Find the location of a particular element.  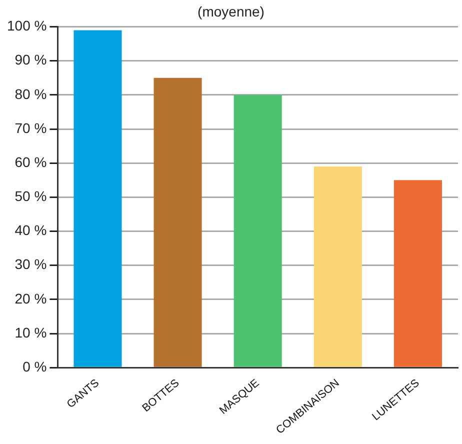

y-tick-label: 40 % is located at coordinates (30, 230).